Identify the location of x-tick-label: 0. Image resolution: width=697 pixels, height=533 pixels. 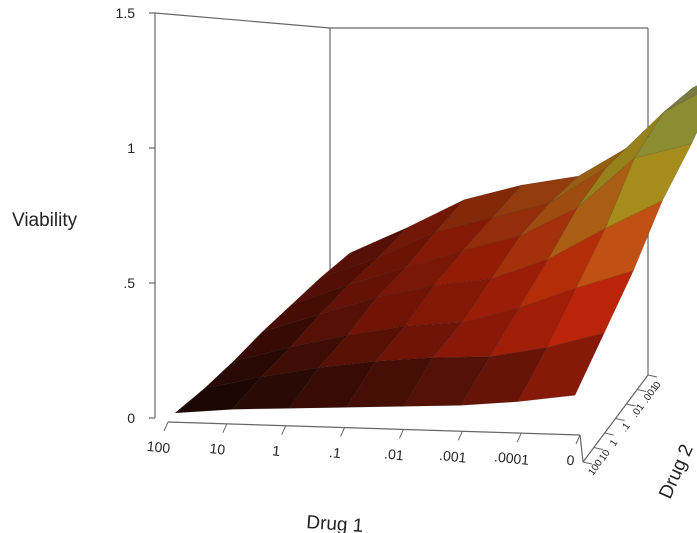
(571, 460).